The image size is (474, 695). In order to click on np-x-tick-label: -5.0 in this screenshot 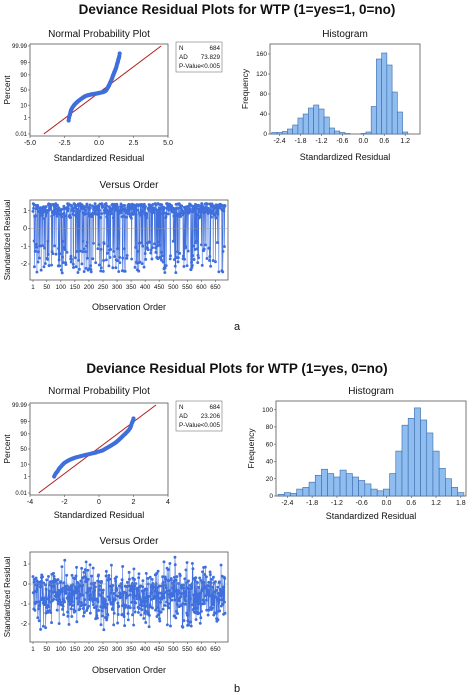, I will do `click(30, 143)`.